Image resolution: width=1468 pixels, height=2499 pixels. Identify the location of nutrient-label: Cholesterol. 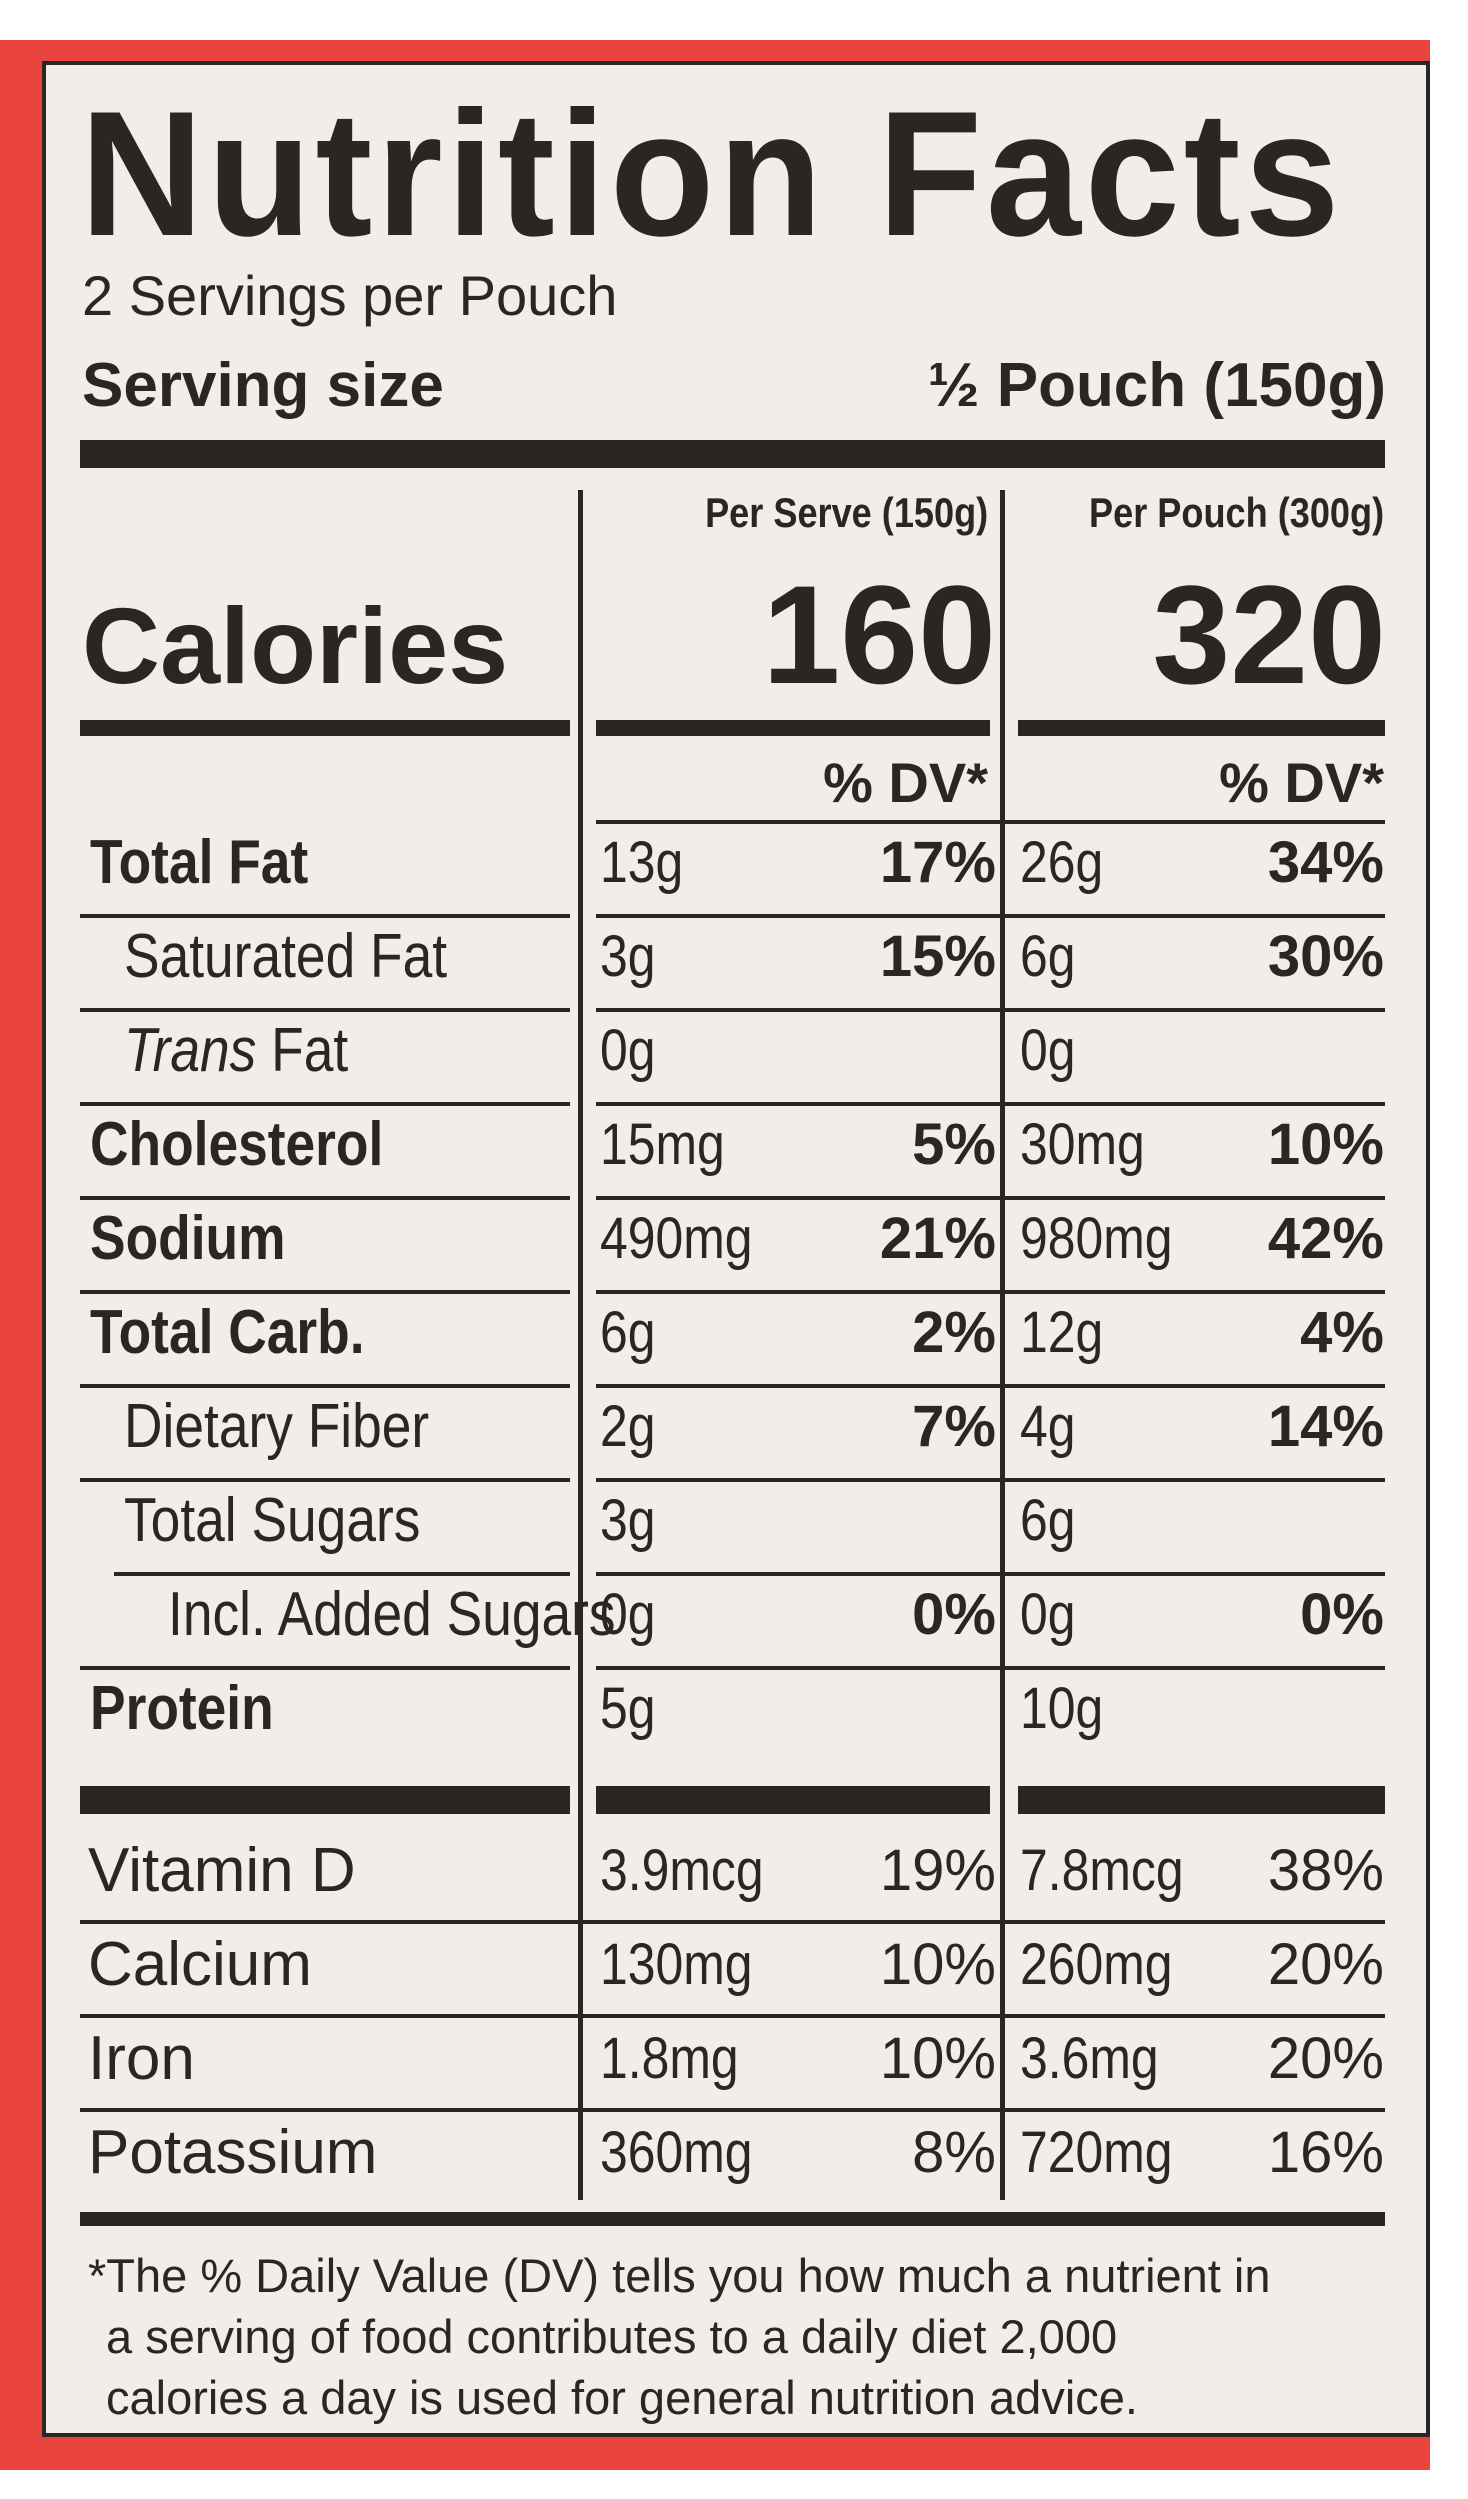
(236, 1145).